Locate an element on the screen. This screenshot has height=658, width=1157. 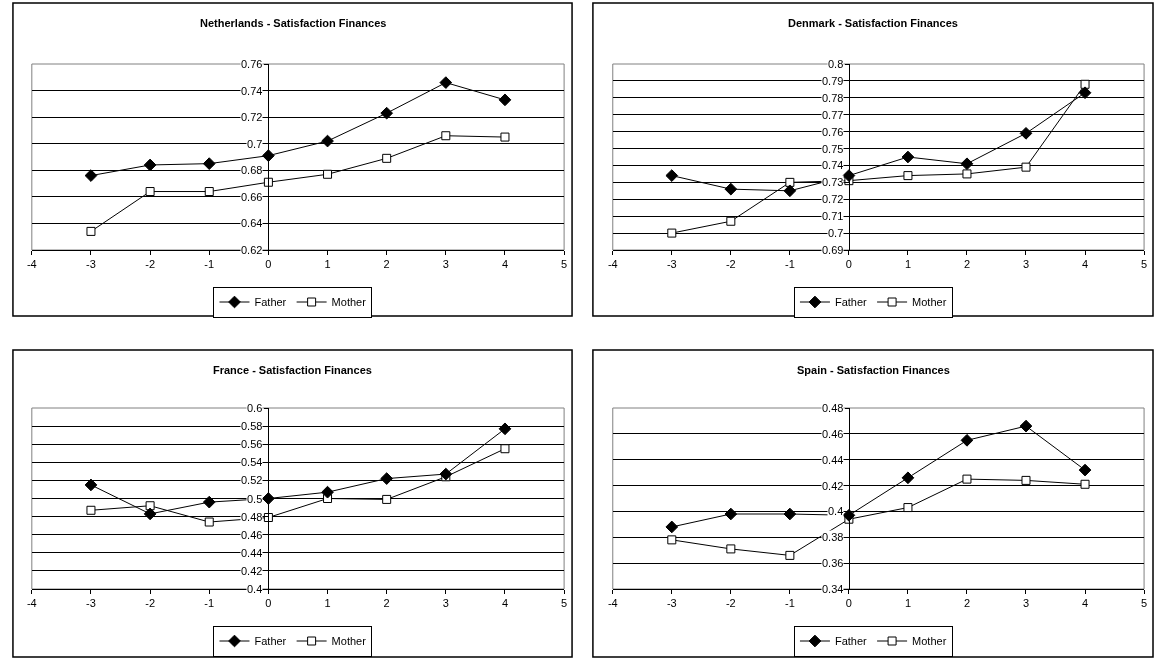
y-tick-label: 0.42 is located at coordinates (252, 571).